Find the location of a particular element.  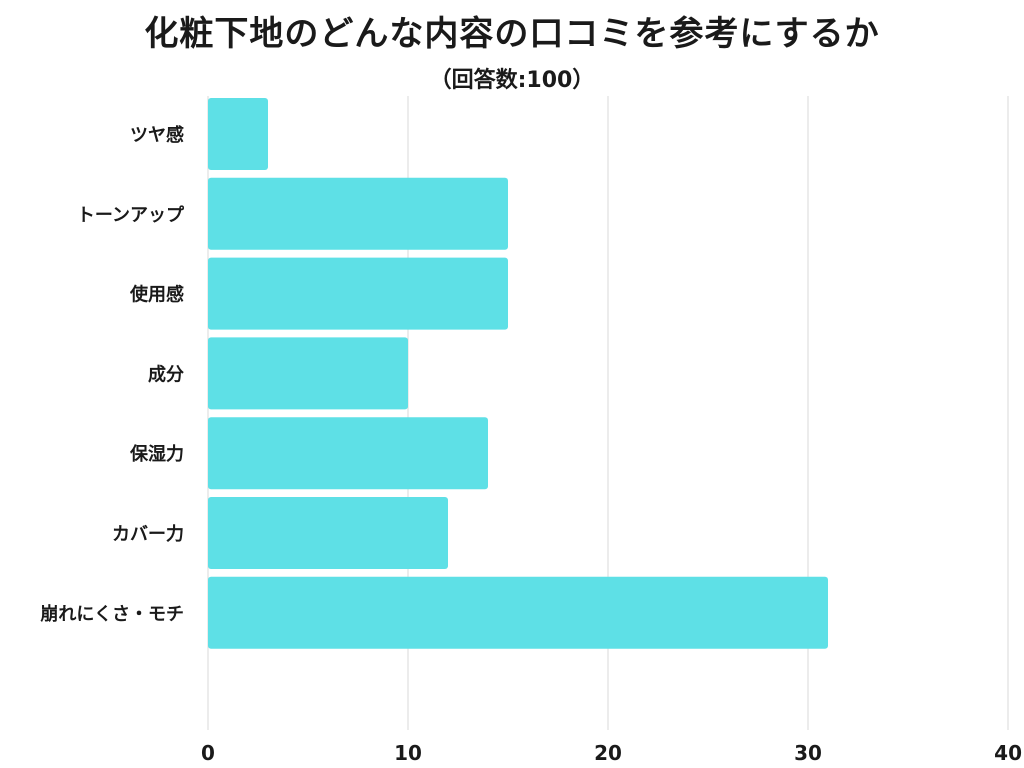

category-label-0: ツヤ感 is located at coordinates (157, 135).